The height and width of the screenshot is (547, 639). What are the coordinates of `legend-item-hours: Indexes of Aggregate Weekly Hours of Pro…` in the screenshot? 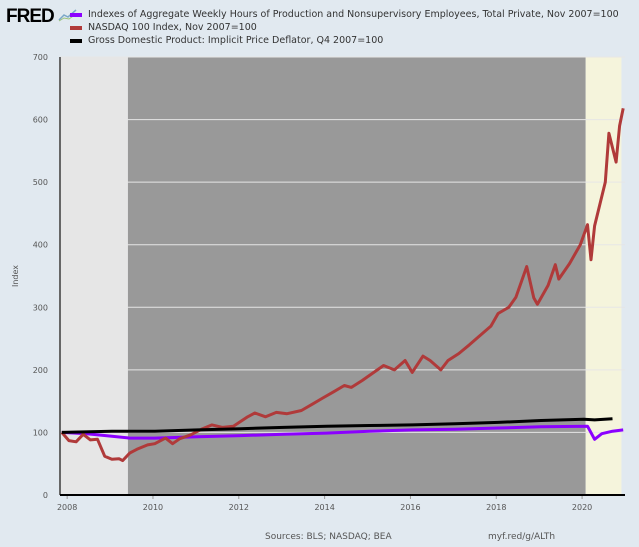 It's located at (344, 14).